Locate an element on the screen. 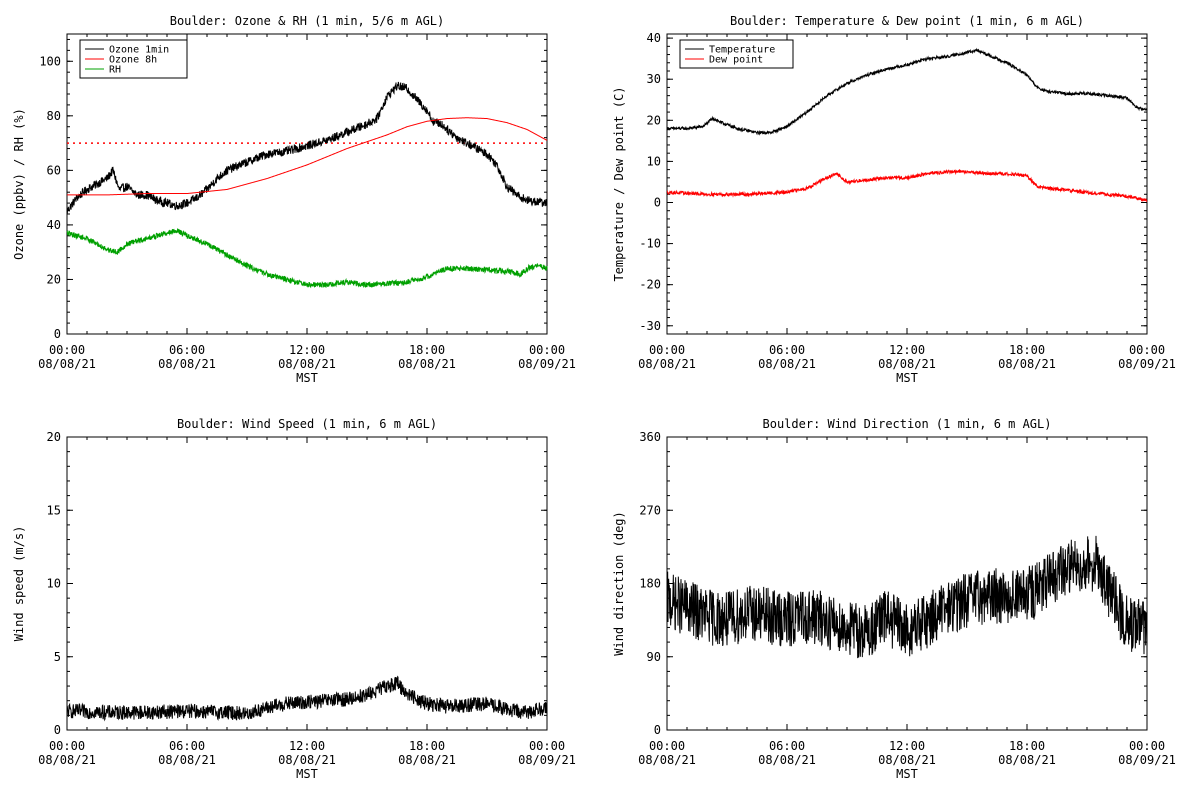 The image size is (1200, 800). y-tick-label: 90 is located at coordinates (654, 657).